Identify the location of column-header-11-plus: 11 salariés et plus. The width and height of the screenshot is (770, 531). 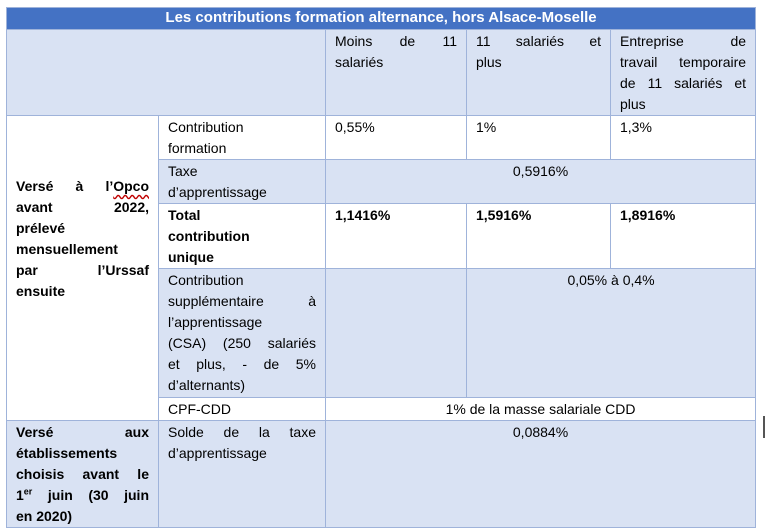
(538, 72).